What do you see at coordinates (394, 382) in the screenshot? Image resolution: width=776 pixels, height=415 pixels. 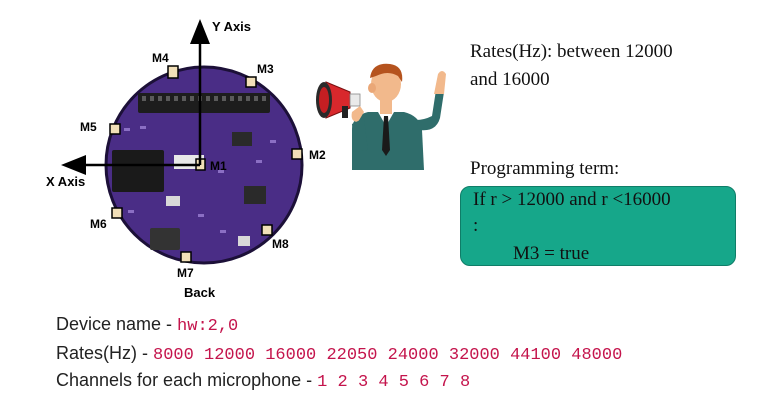 I see `channels-value: 1 2 3 4 5 6 7 8` at bounding box center [394, 382].